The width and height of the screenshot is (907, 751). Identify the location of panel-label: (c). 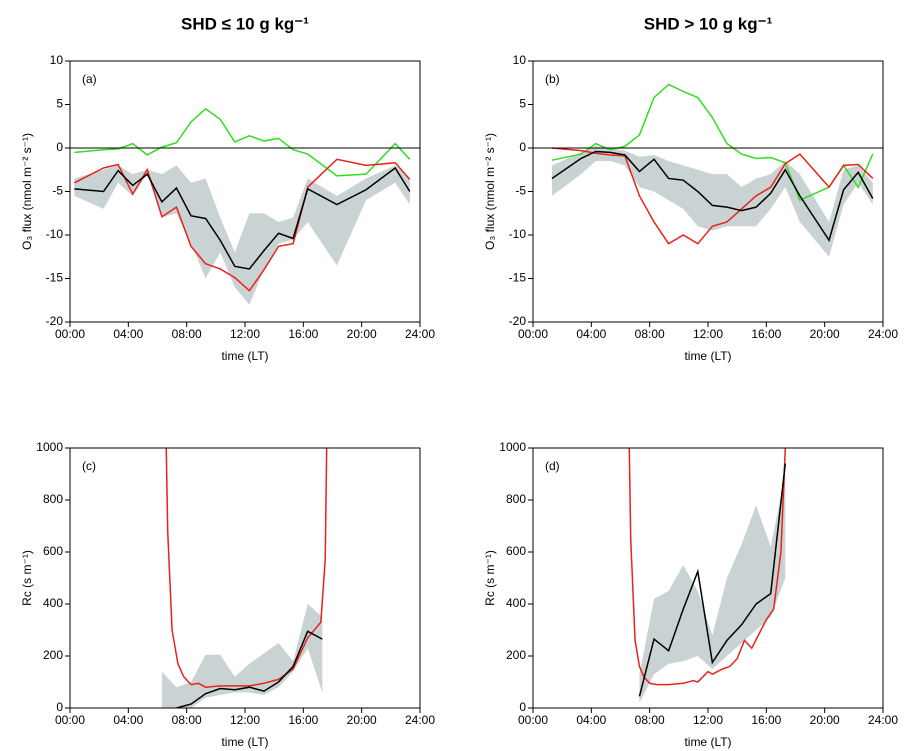
(89, 466).